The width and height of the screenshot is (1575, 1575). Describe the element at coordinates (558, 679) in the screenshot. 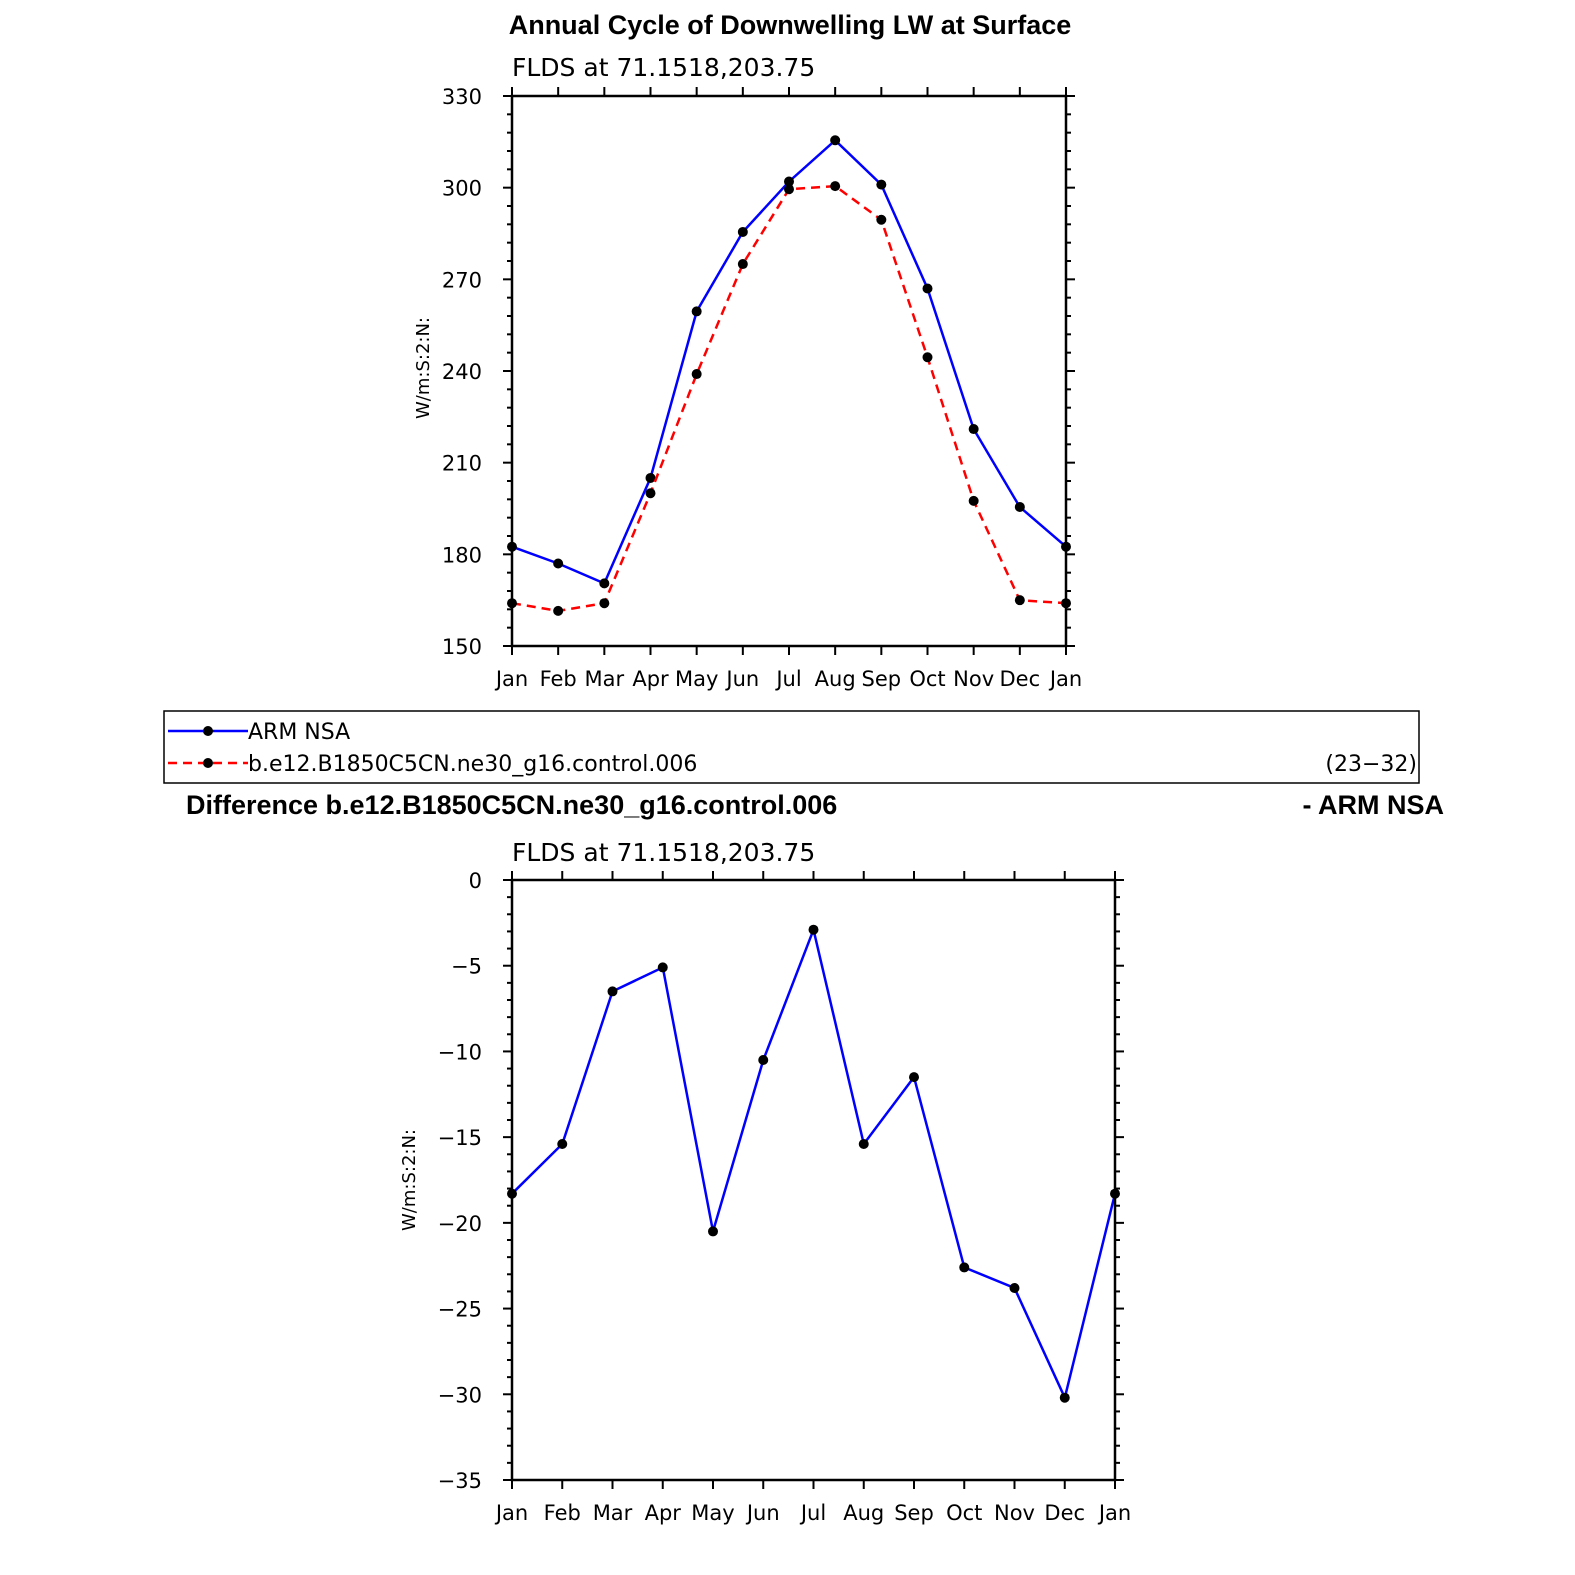

I see `top-xtick-label: Feb` at that location.